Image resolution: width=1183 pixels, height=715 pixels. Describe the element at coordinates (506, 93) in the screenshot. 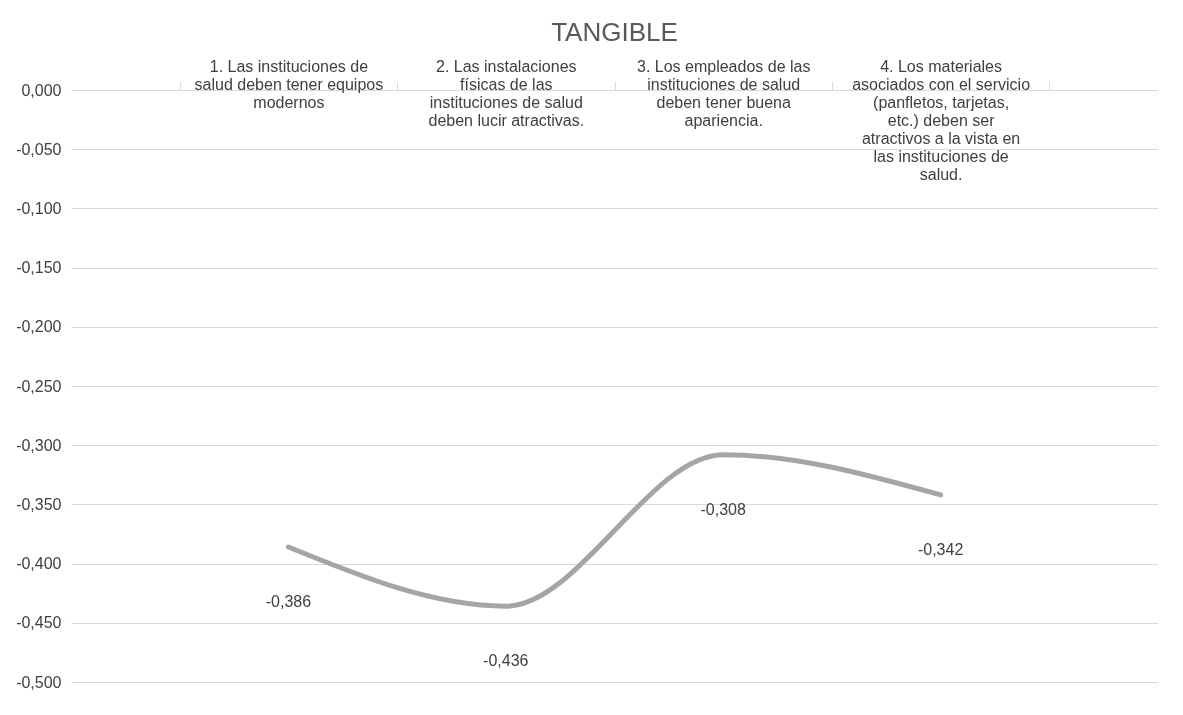

I see `x-tick-label: 2. Las instalaciones físicas de las instituciones de salud deben lucir atractivas.` at that location.